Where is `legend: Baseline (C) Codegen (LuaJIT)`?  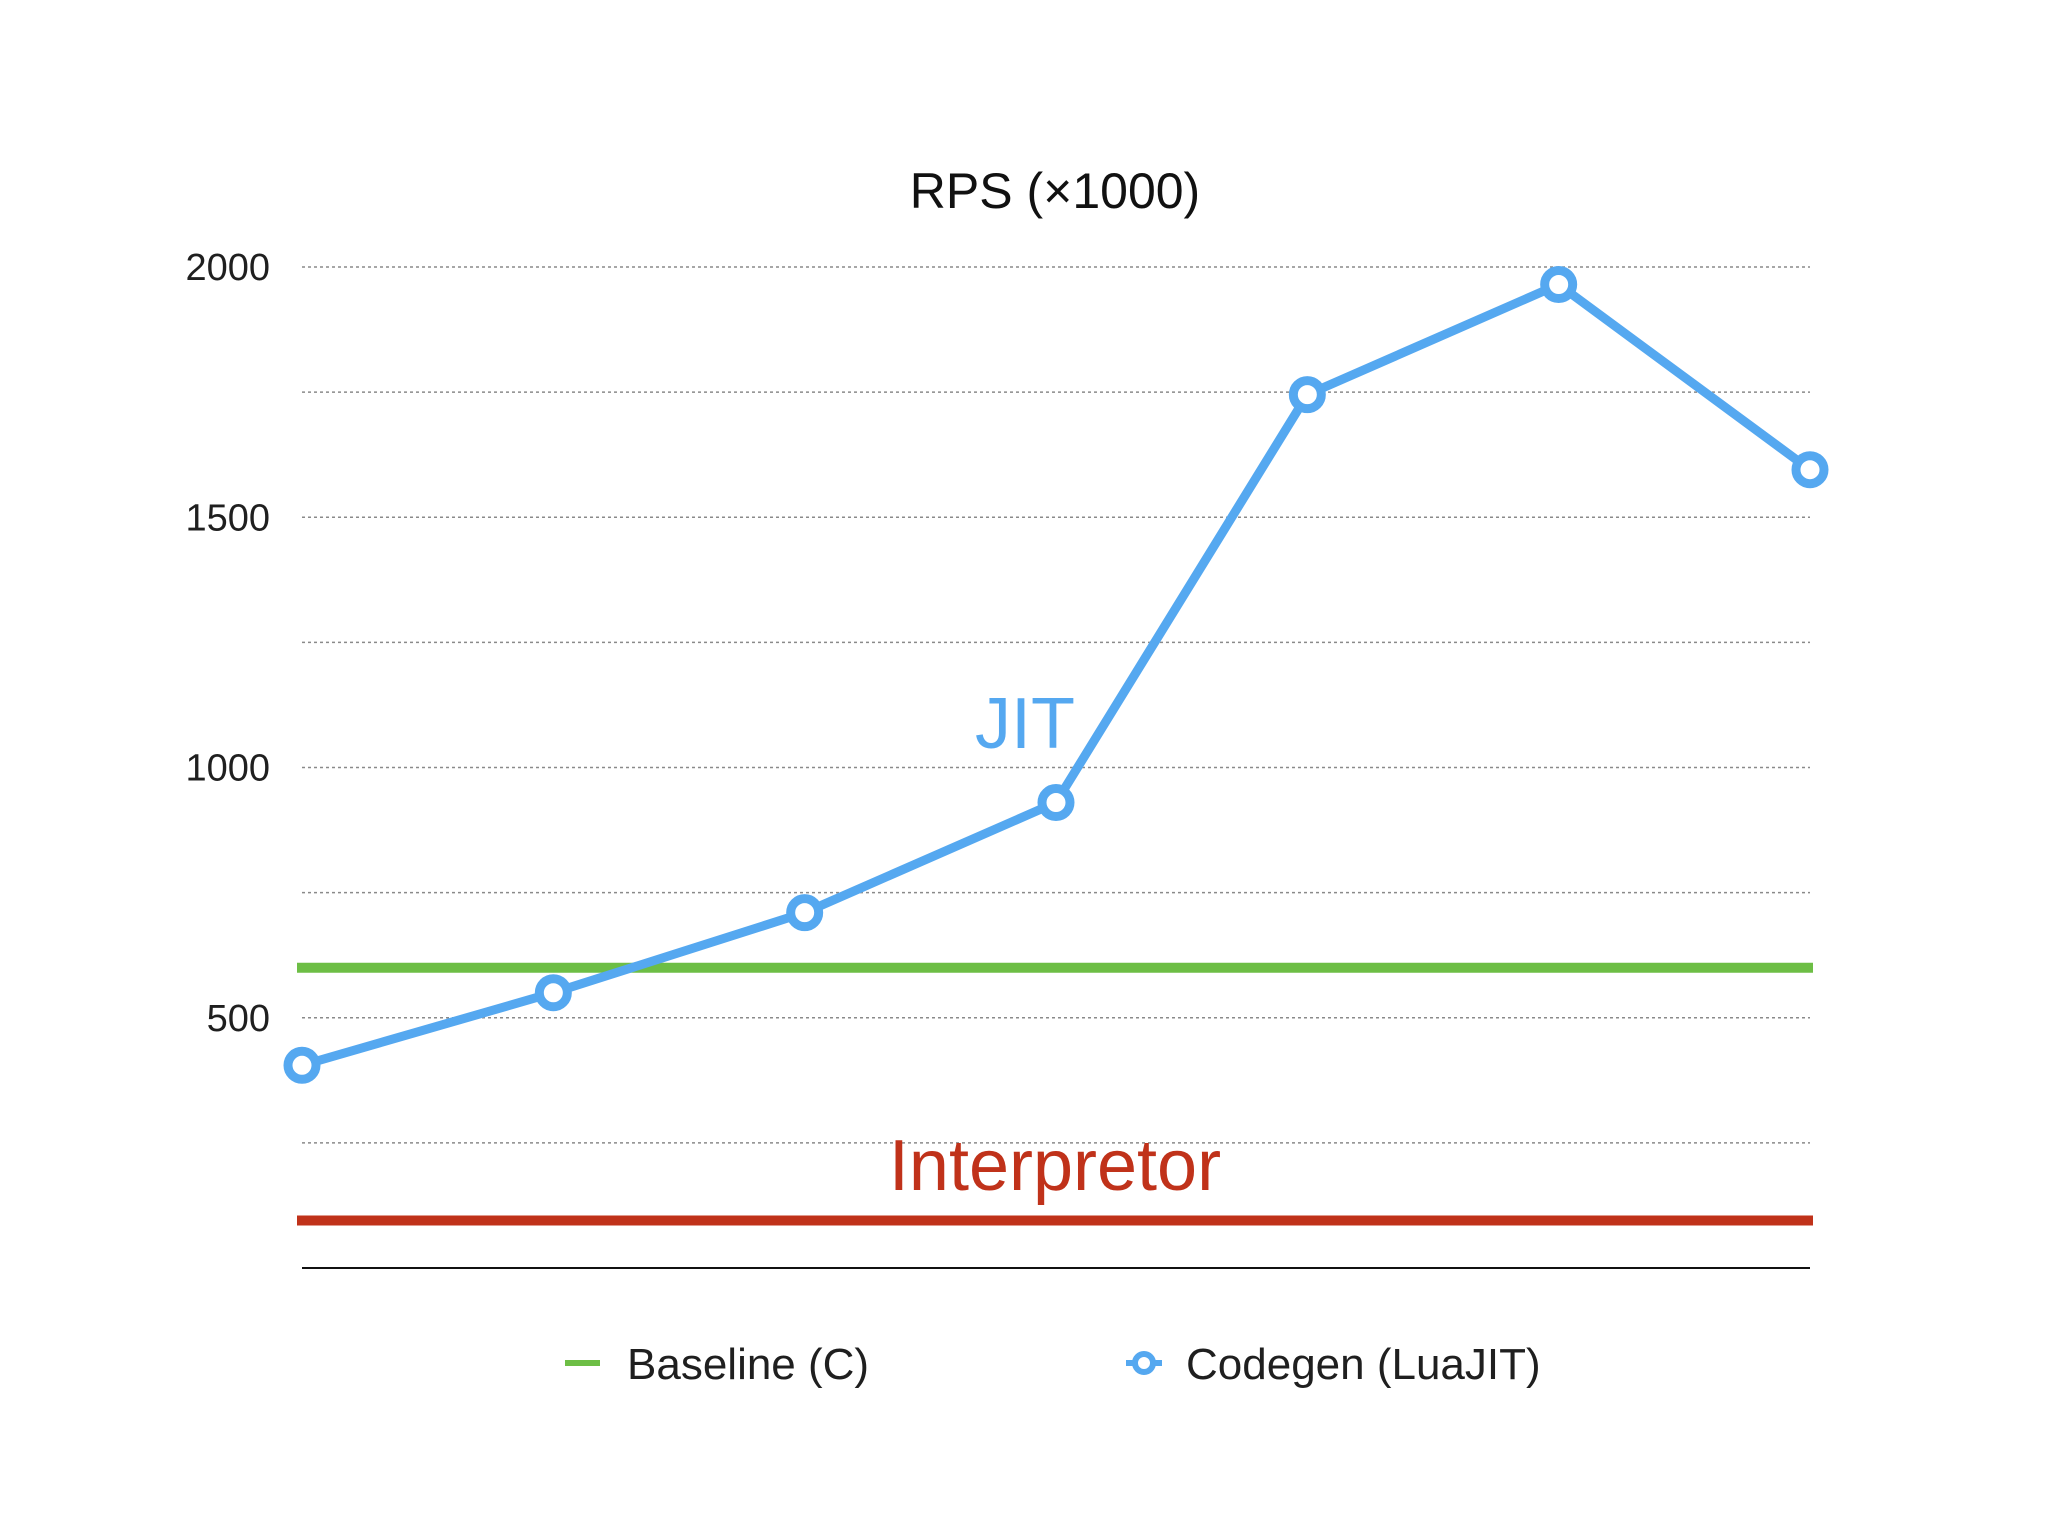
legend: Baseline (C) Codegen (LuaJIT) is located at coordinates (1053, 1364).